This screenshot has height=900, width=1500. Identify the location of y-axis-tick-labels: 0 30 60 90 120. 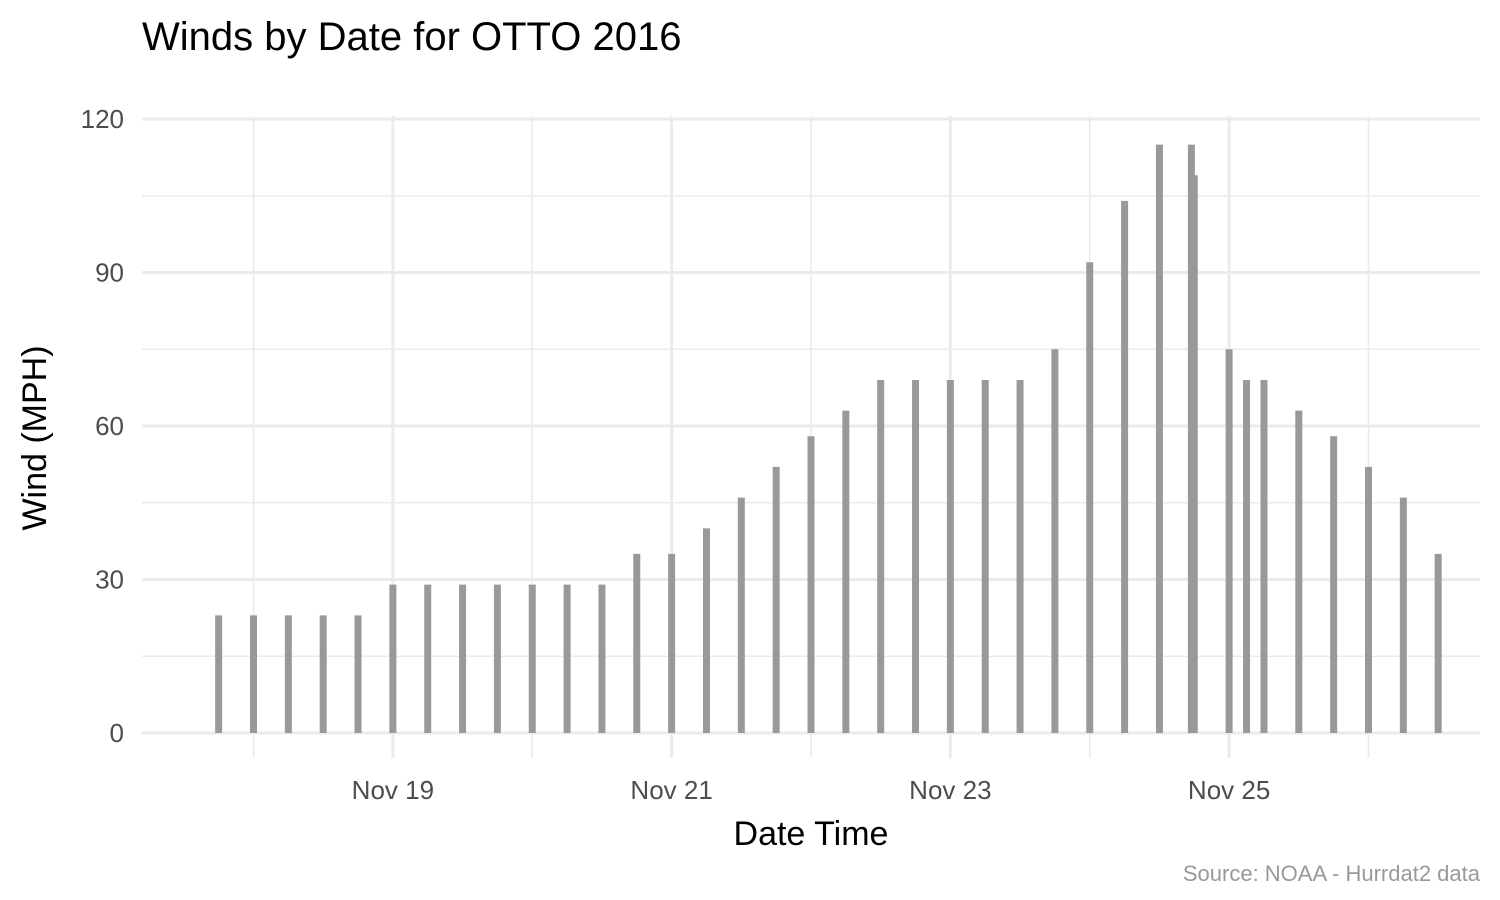
(102, 426).